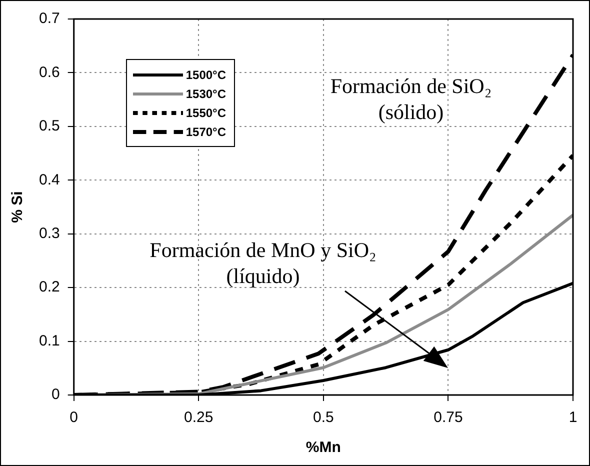 Image resolution: width=590 pixels, height=466 pixels. Describe the element at coordinates (49, 287) in the screenshot. I see `y-tick-label: 0.2` at that location.